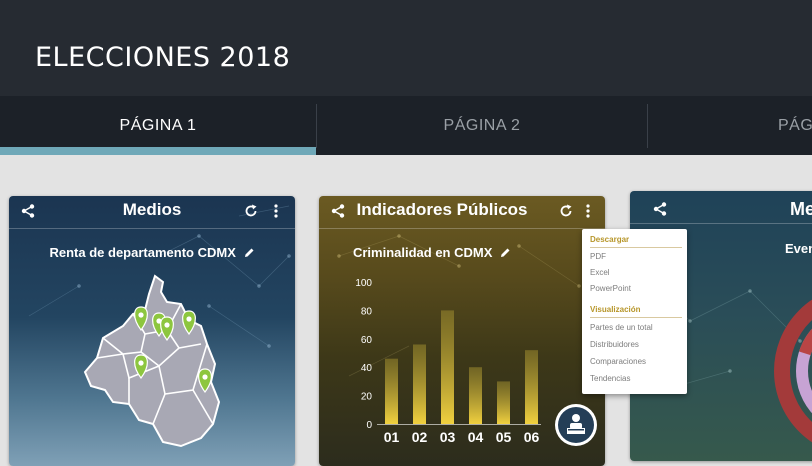 This screenshot has width=812, height=466. I want to click on presenter-button, so click(576, 425).